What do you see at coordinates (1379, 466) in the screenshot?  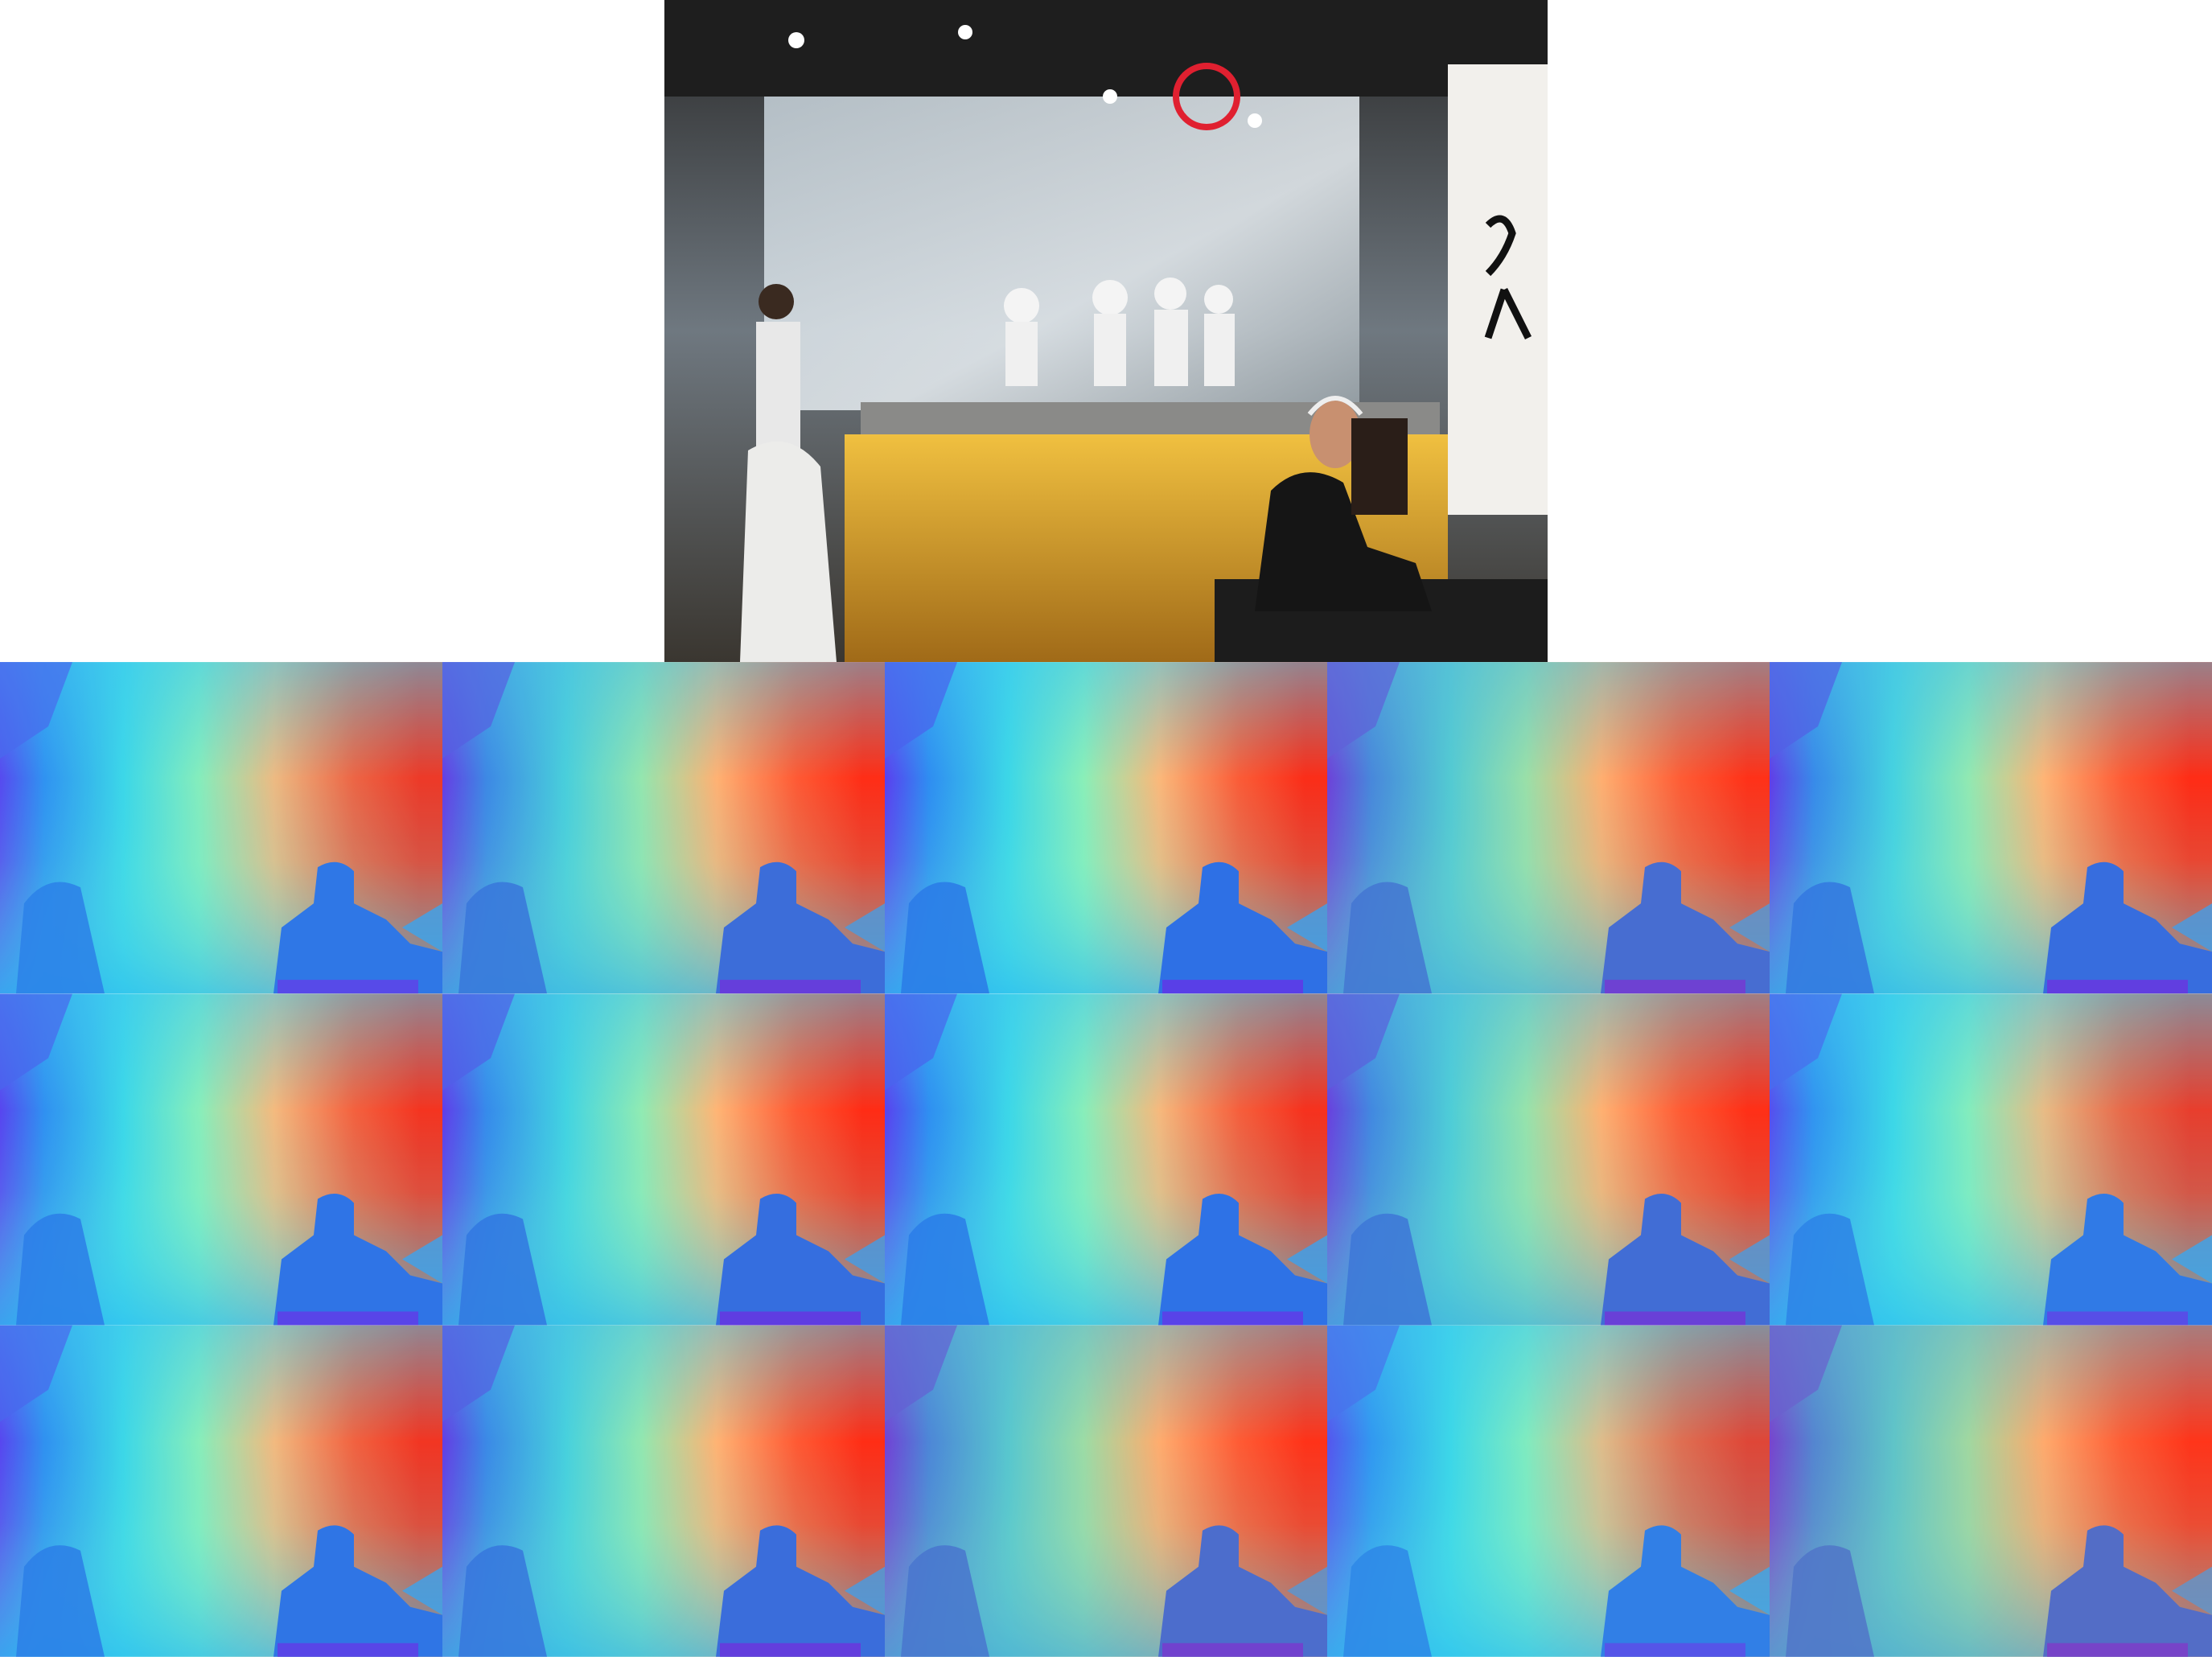 I see `chair` at bounding box center [1379, 466].